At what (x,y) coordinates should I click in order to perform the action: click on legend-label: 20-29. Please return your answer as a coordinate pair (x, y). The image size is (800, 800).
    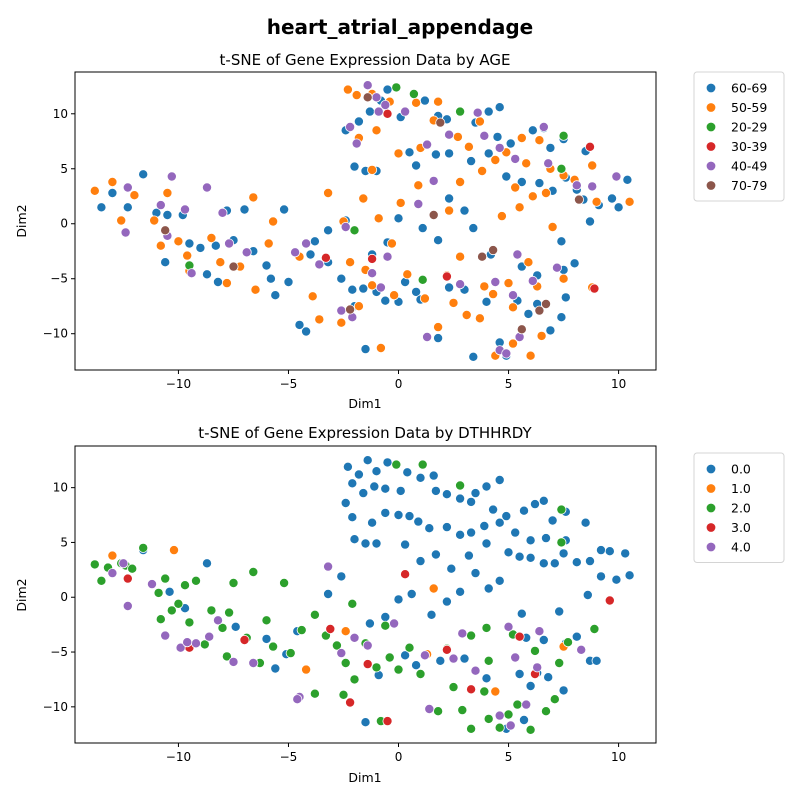
    Looking at the image, I should click on (749, 127).